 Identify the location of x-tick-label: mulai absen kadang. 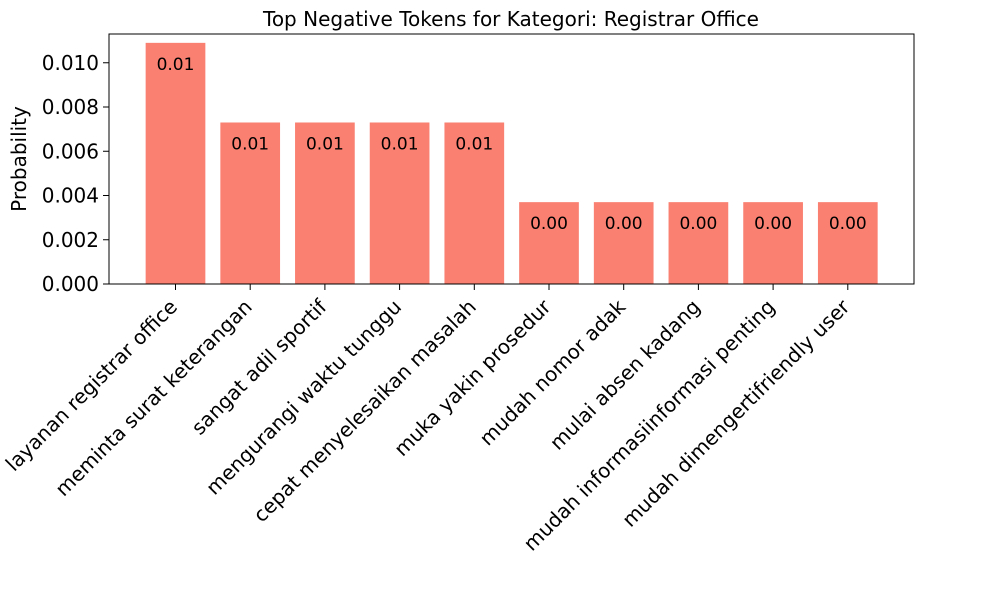
(625, 375).